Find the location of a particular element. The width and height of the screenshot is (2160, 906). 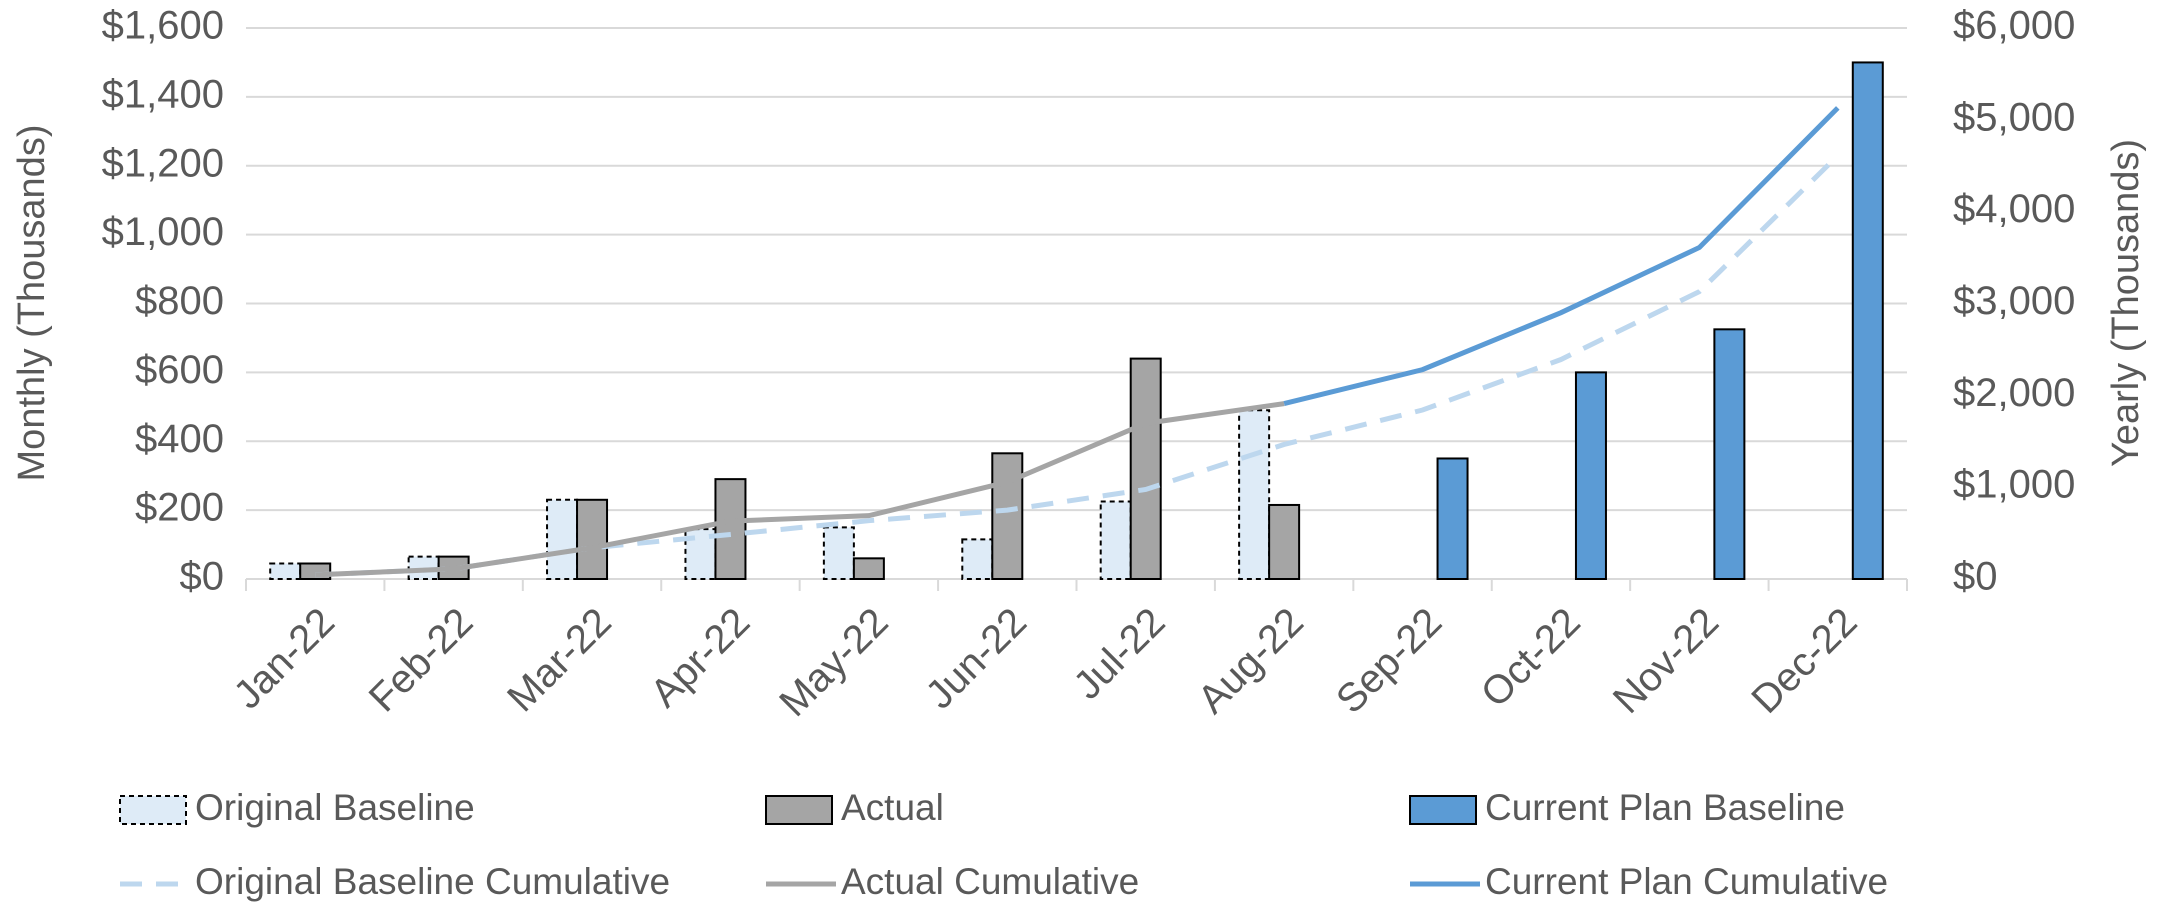

y-tick-label: $400 is located at coordinates (179, 439).